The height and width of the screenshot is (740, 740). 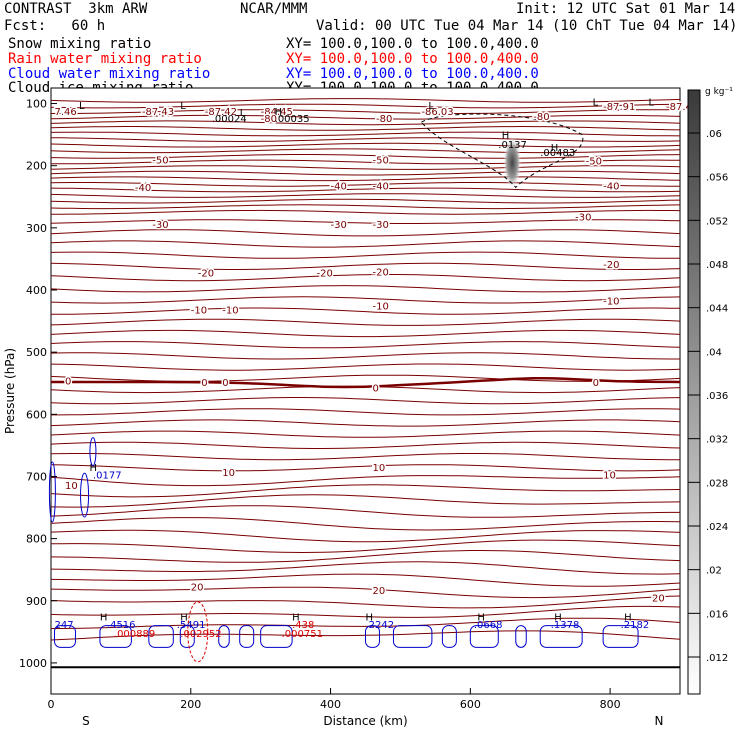 I want to click on temperature-label: -87.43, so click(x=158, y=112).